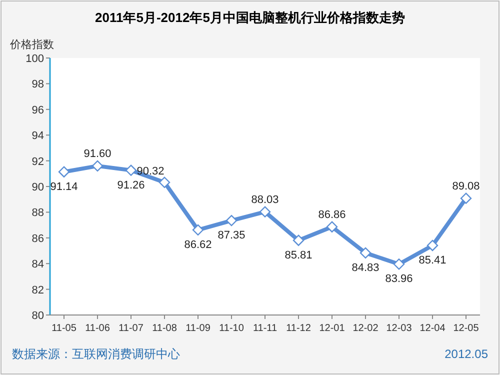  What do you see at coordinates (98, 154) in the screenshot?
I see `data-label: 91.60` at bounding box center [98, 154].